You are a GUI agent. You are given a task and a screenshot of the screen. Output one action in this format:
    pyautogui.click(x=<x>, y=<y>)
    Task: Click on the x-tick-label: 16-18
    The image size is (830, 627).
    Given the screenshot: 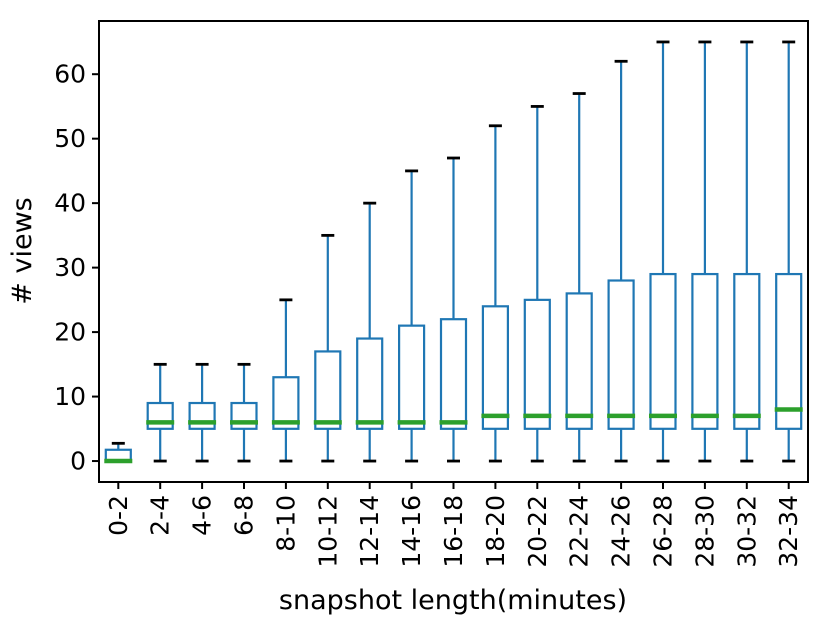 What is the action you would take?
    pyautogui.click(x=453, y=531)
    